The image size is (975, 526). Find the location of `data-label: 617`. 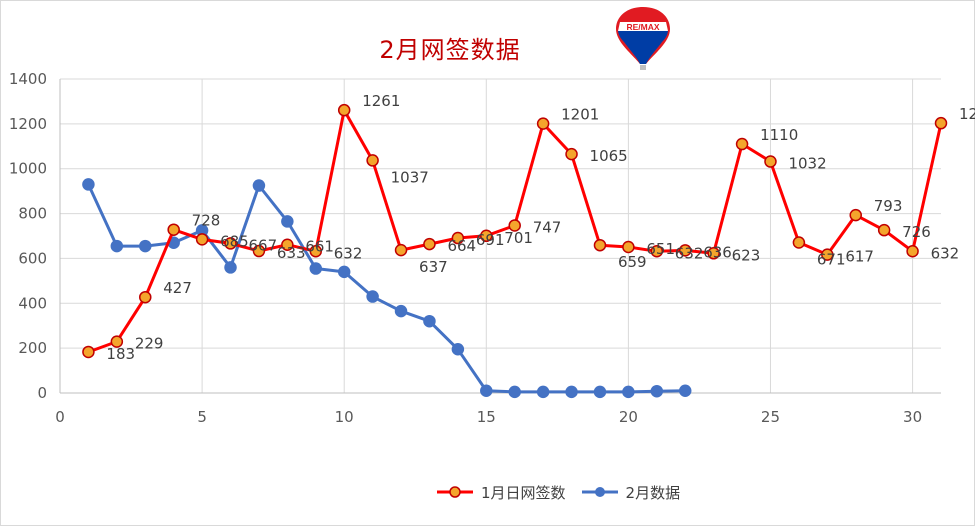

data-label: 617 is located at coordinates (859, 257).